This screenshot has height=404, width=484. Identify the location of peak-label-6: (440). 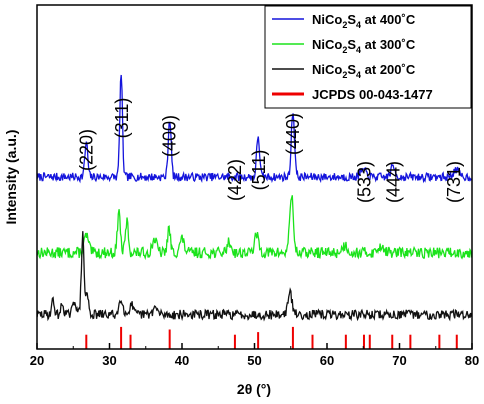
(293, 134).